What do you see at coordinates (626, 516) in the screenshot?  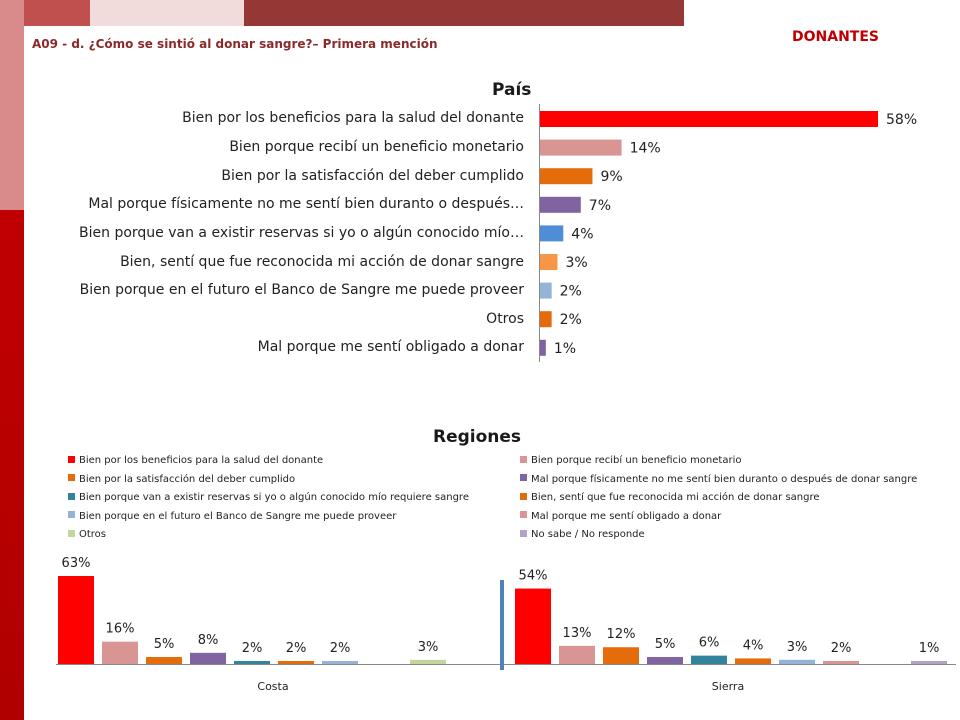 I see `legend-label: Mal porque me sentí obligado a donar` at bounding box center [626, 516].